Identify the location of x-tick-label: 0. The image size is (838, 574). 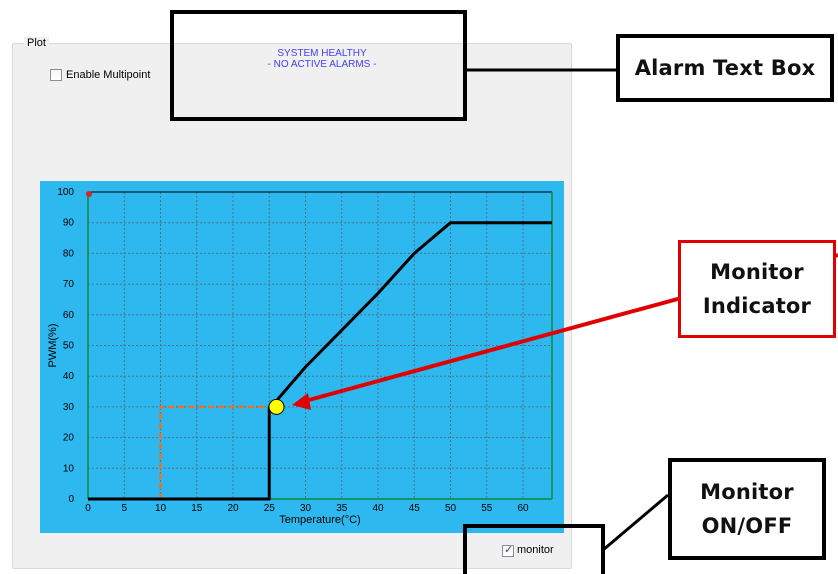
(88, 508).